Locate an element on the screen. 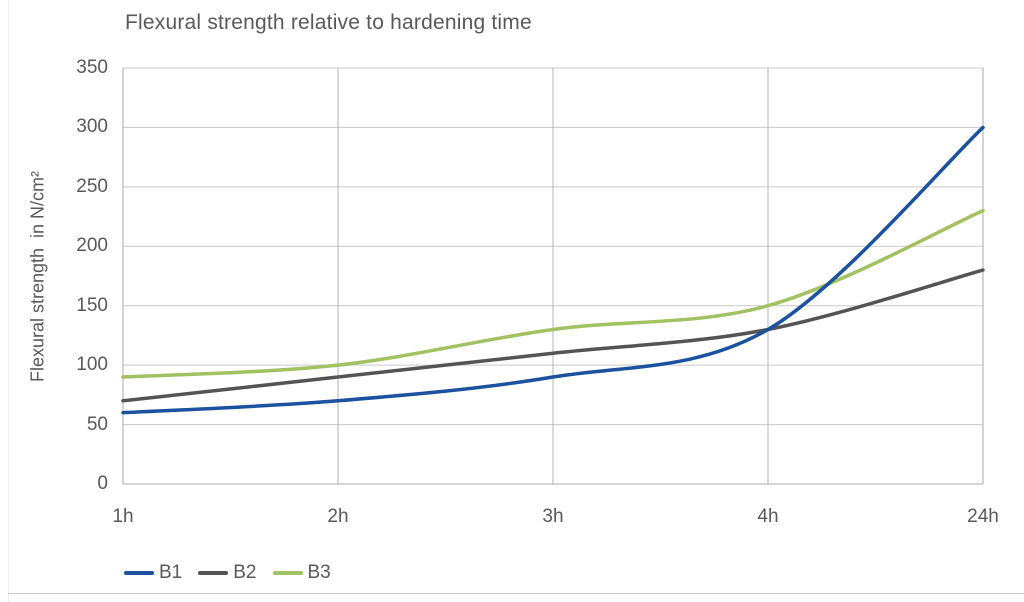  x-tick-label: 4h is located at coordinates (768, 516).